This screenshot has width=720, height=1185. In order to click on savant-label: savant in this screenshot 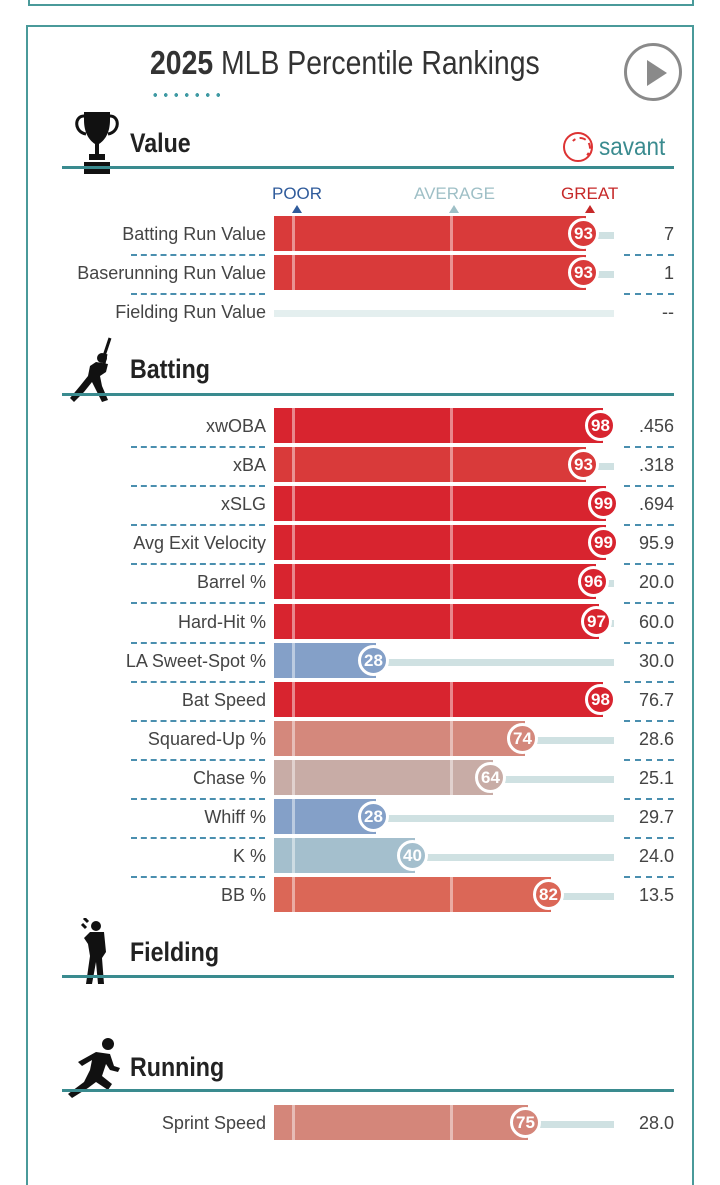, I will do `click(632, 146)`.